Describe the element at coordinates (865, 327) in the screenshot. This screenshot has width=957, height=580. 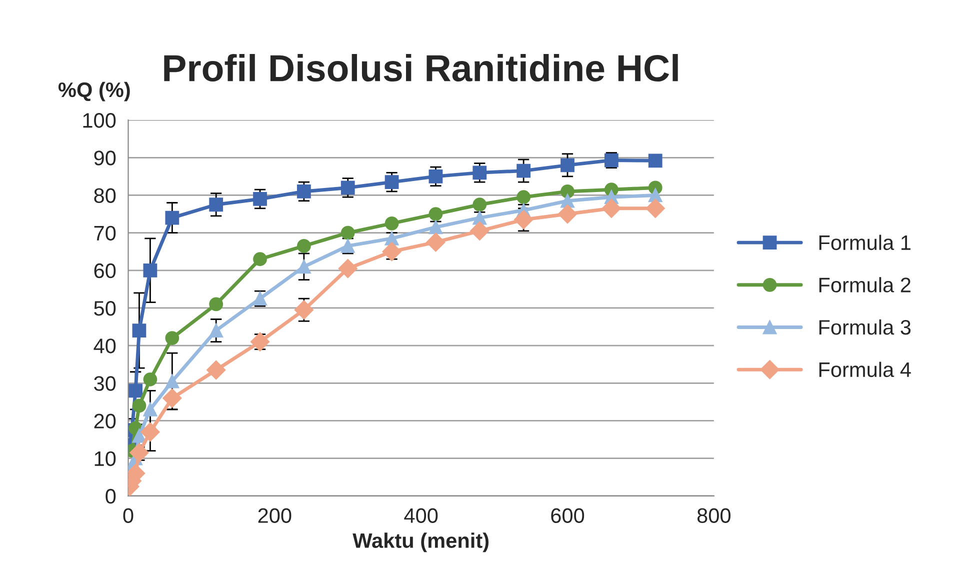
I see `legend-label: Formula 3` at that location.